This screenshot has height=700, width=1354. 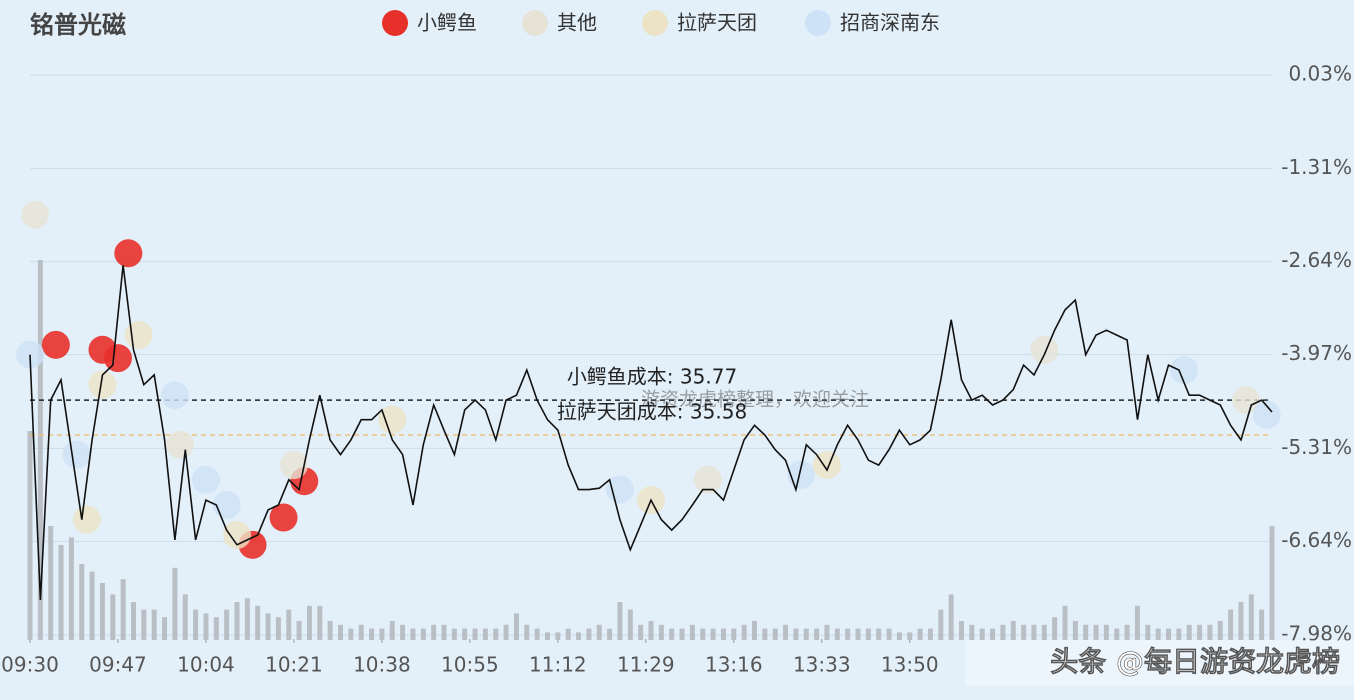 I want to click on watermark-bg, so click(x=1159, y=663).